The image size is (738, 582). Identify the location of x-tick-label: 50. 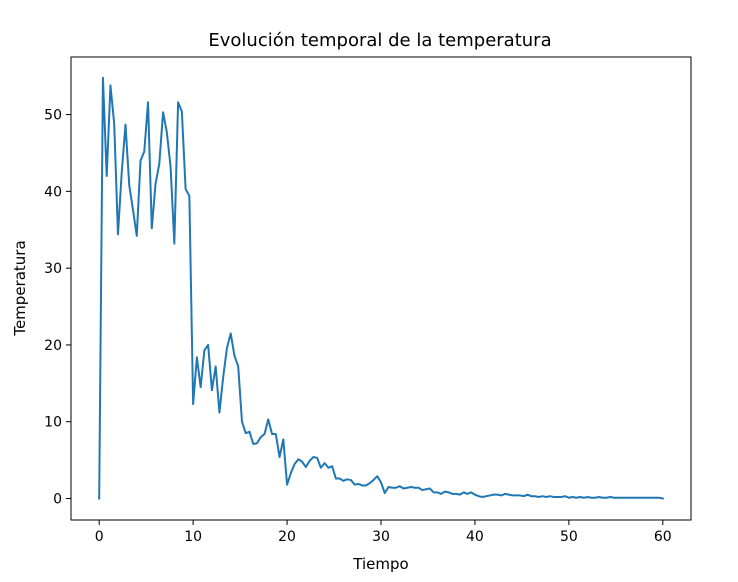
(569, 537).